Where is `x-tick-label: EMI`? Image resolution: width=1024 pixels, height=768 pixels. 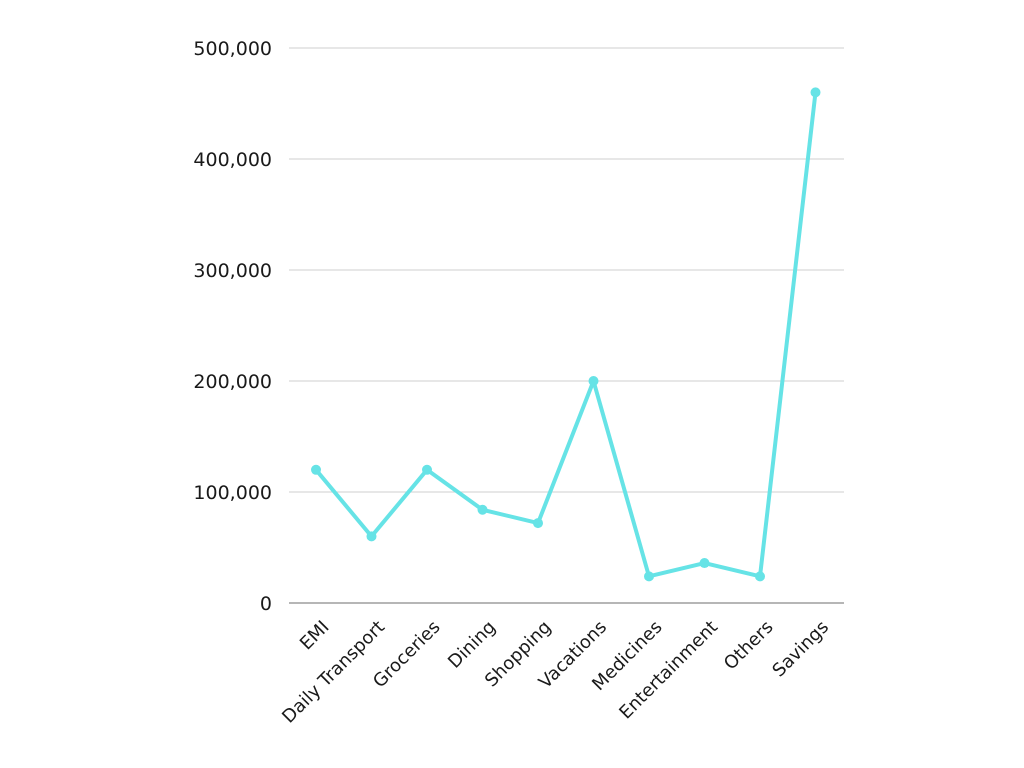
x-tick-label: EMI is located at coordinates (315, 636).